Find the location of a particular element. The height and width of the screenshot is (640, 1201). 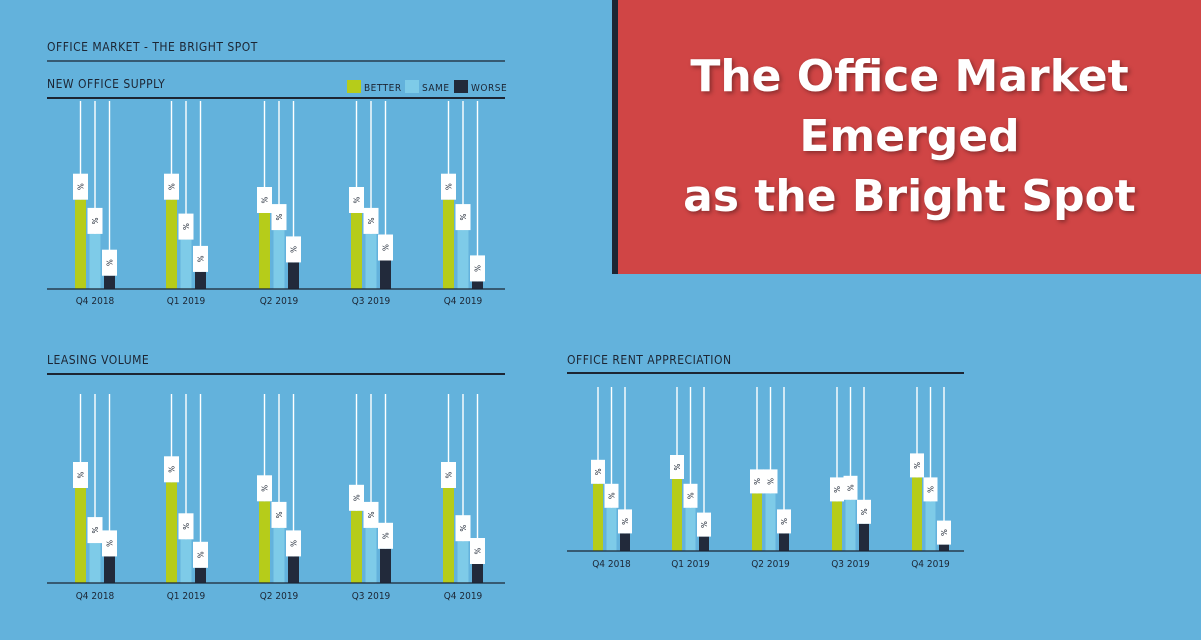

headline-line-2: Emerged is located at coordinates (909, 136).